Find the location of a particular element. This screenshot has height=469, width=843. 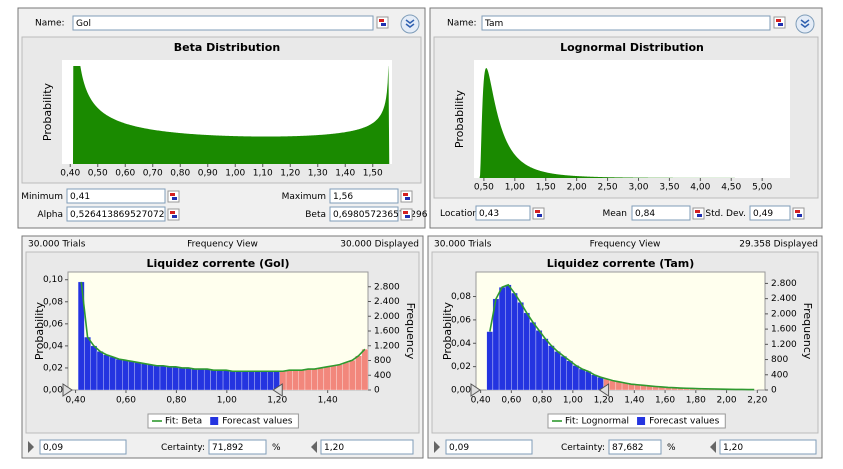

y2-tick-label: 400 is located at coordinates (382, 376).